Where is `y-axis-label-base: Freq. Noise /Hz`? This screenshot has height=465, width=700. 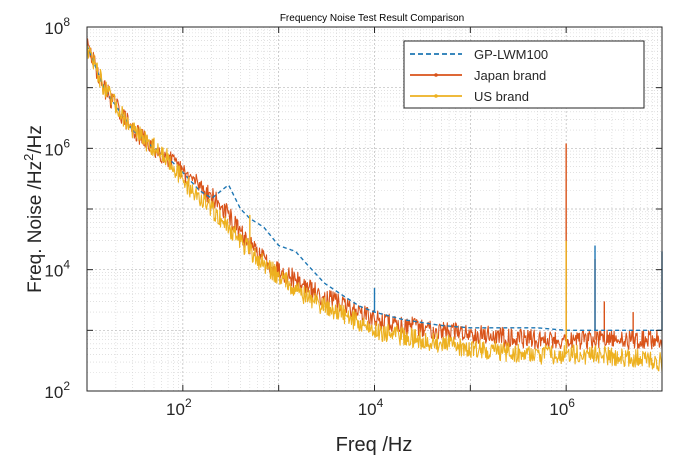 y-axis-label-base: Freq. Noise /Hz is located at coordinates (35, 227).